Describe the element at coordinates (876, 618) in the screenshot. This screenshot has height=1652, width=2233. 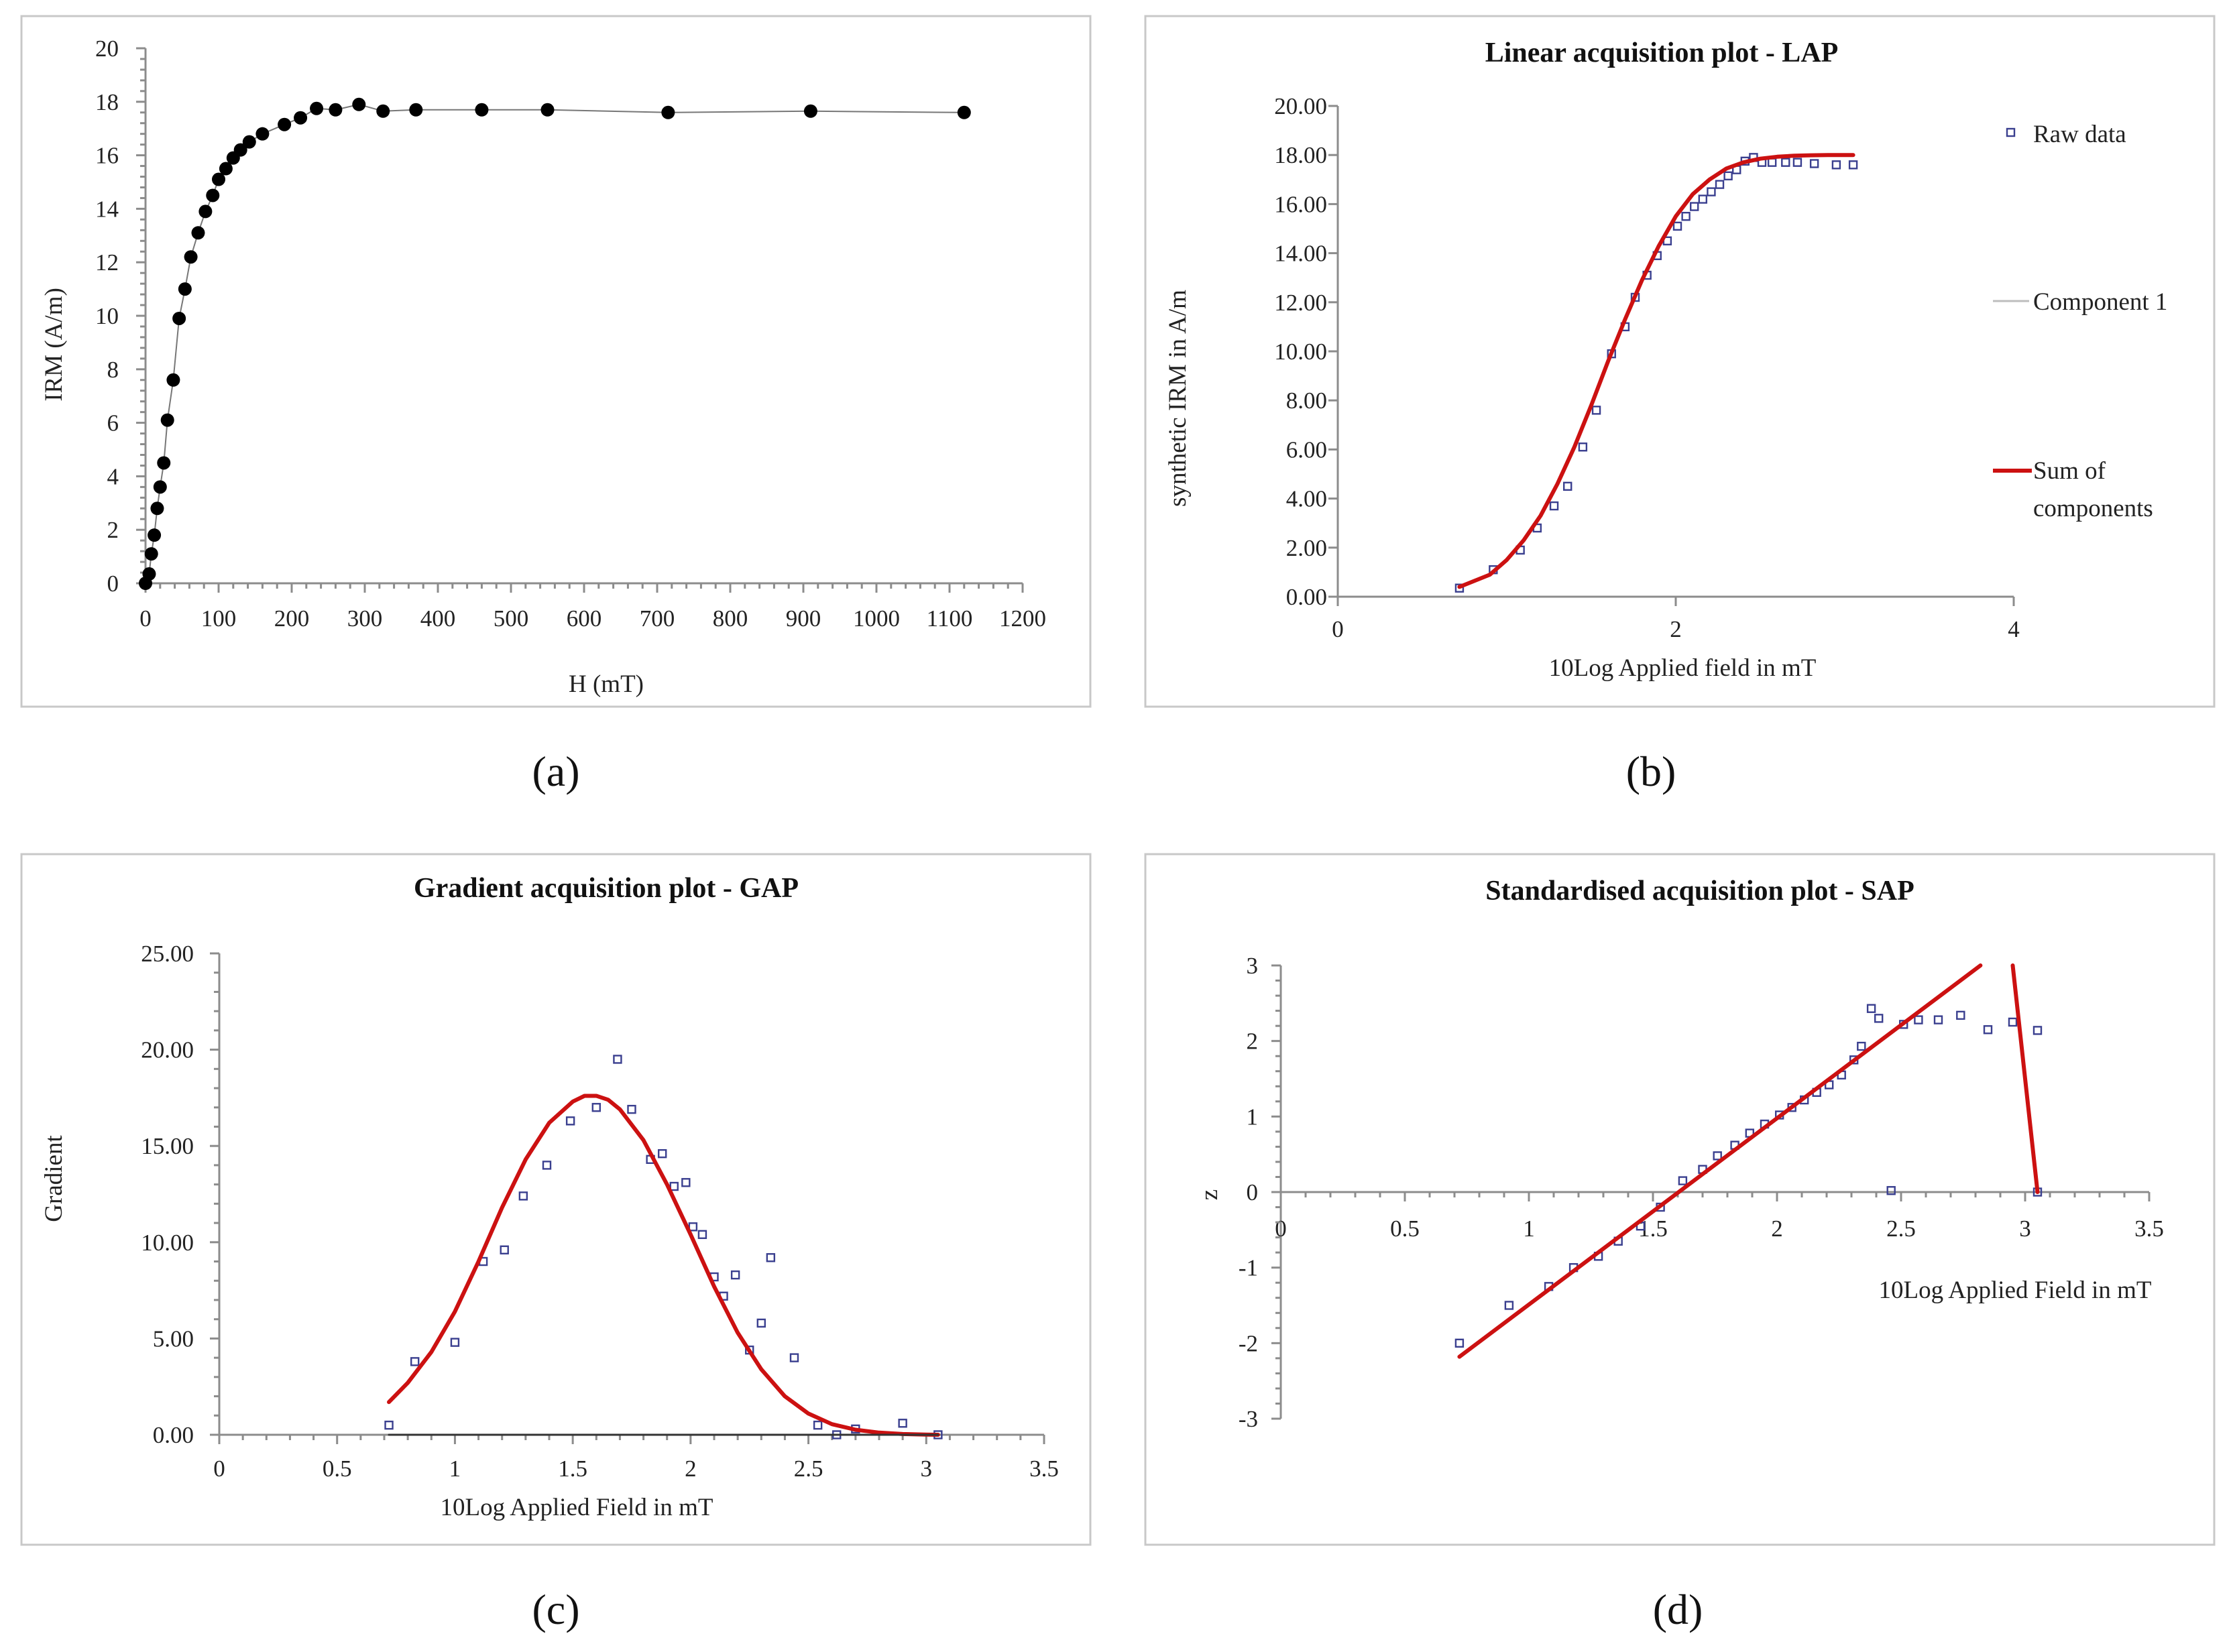
I see `panel-a-x-tick-label: 1000` at that location.